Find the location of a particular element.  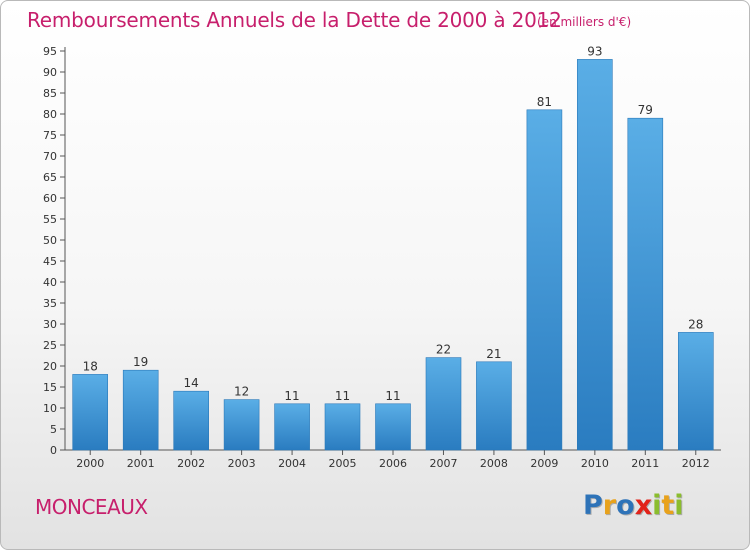

logo-letter: P is located at coordinates (593, 505).